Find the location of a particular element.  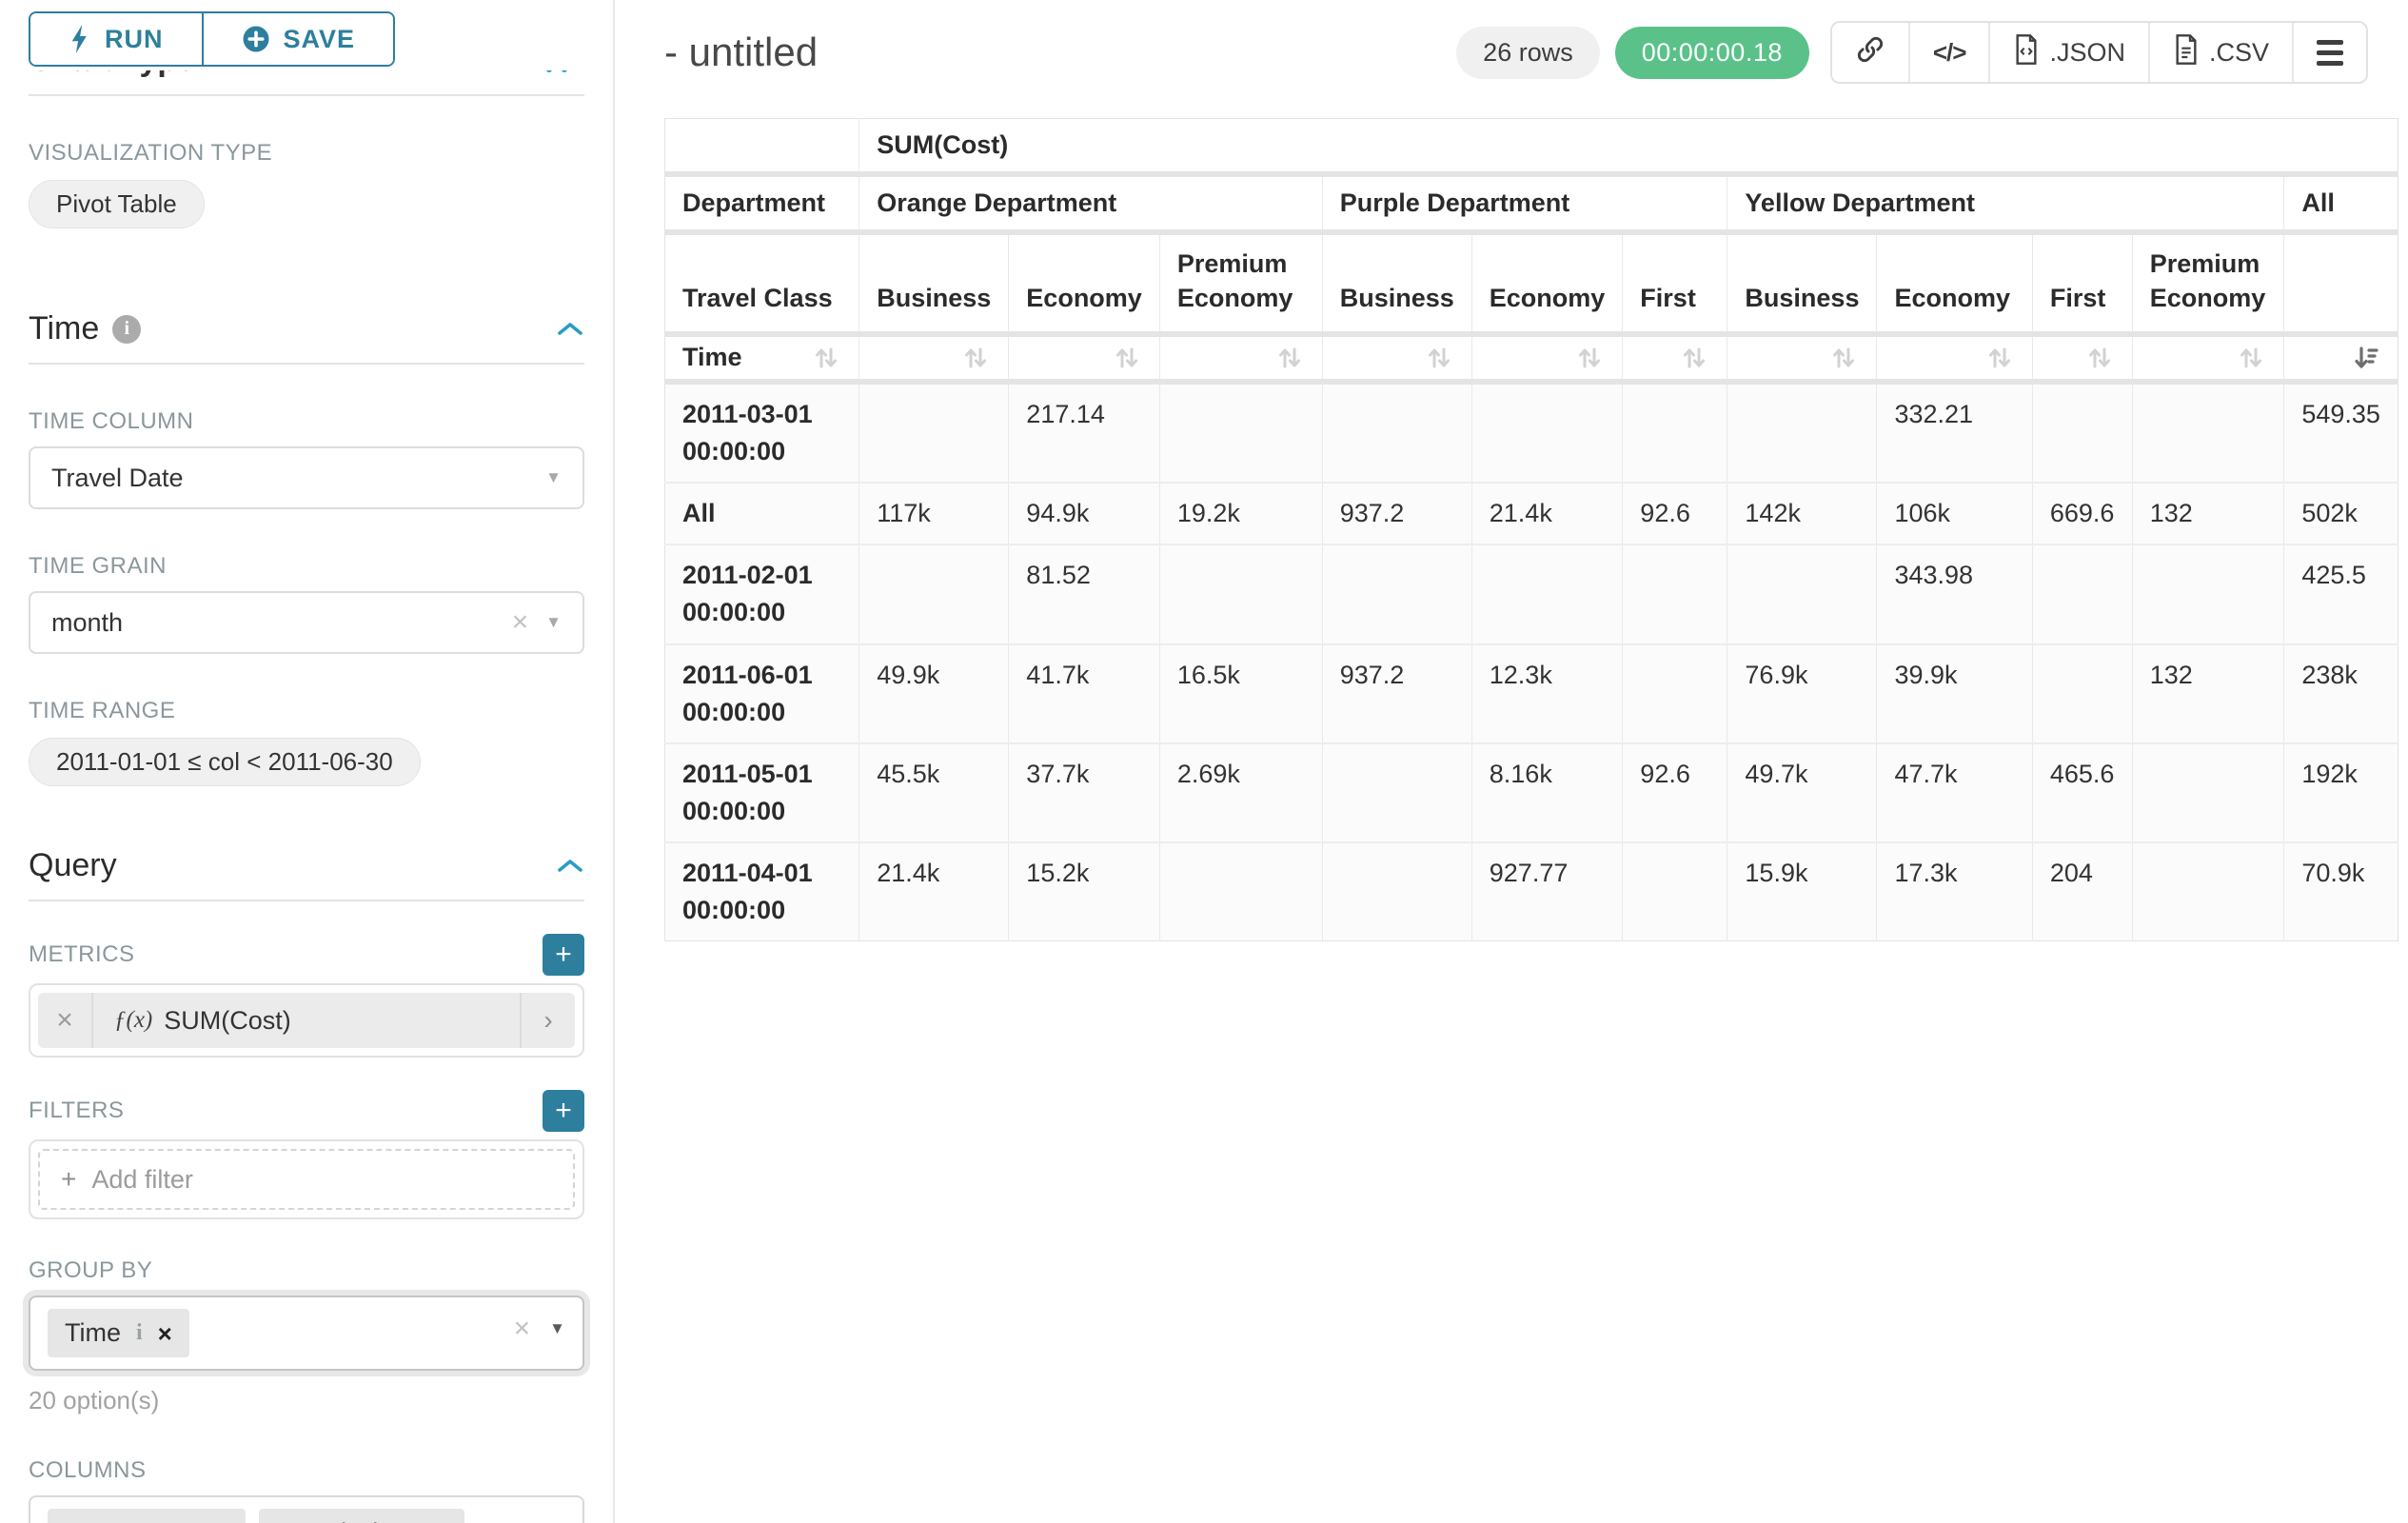

cell: 549.35 is located at coordinates (2340, 433).